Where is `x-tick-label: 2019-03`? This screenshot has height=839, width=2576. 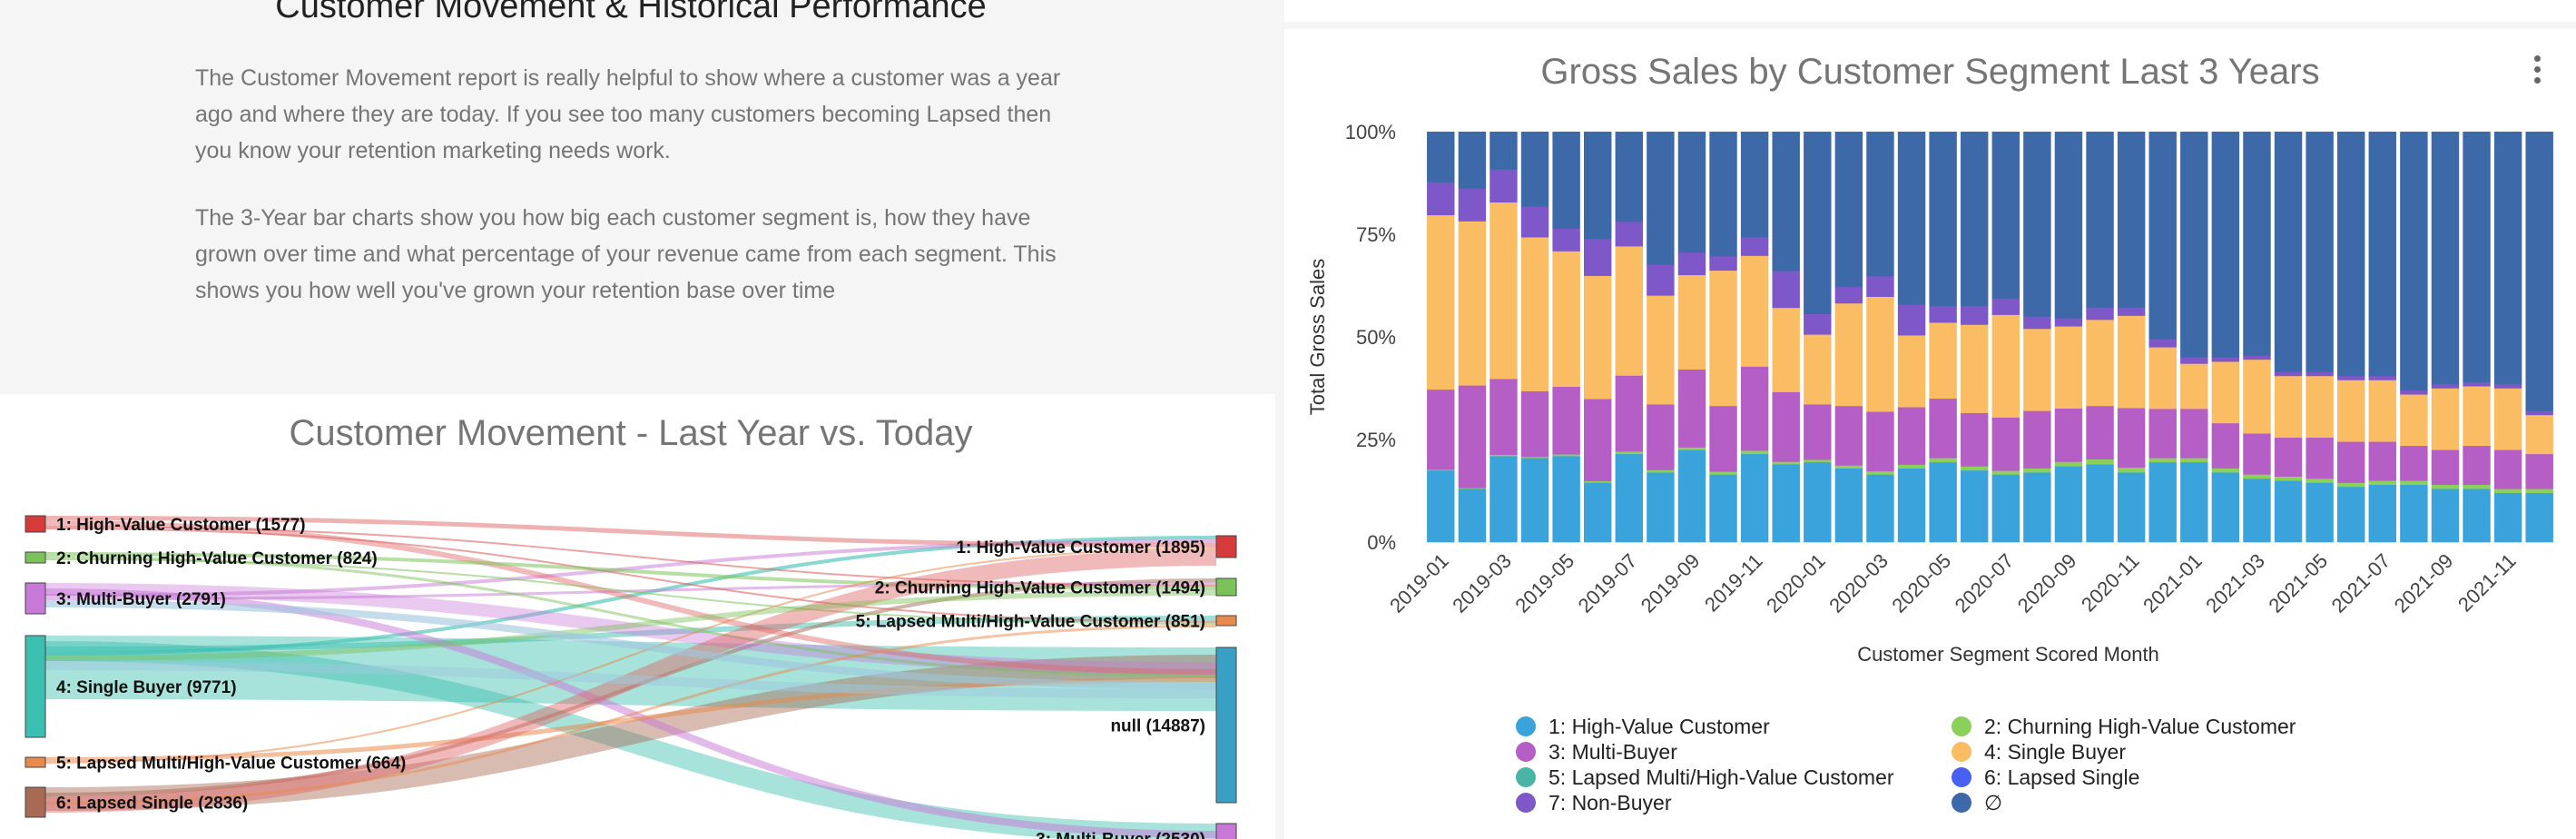
x-tick-label: 2019-03 is located at coordinates (1482, 583).